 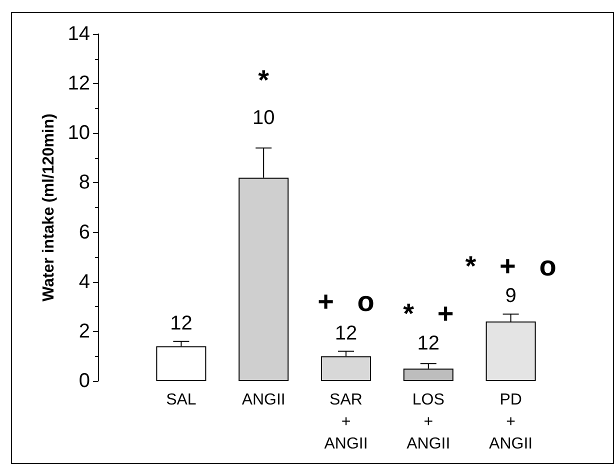 What do you see at coordinates (79, 133) in the screenshot?
I see `y-tick-label: 10` at bounding box center [79, 133].